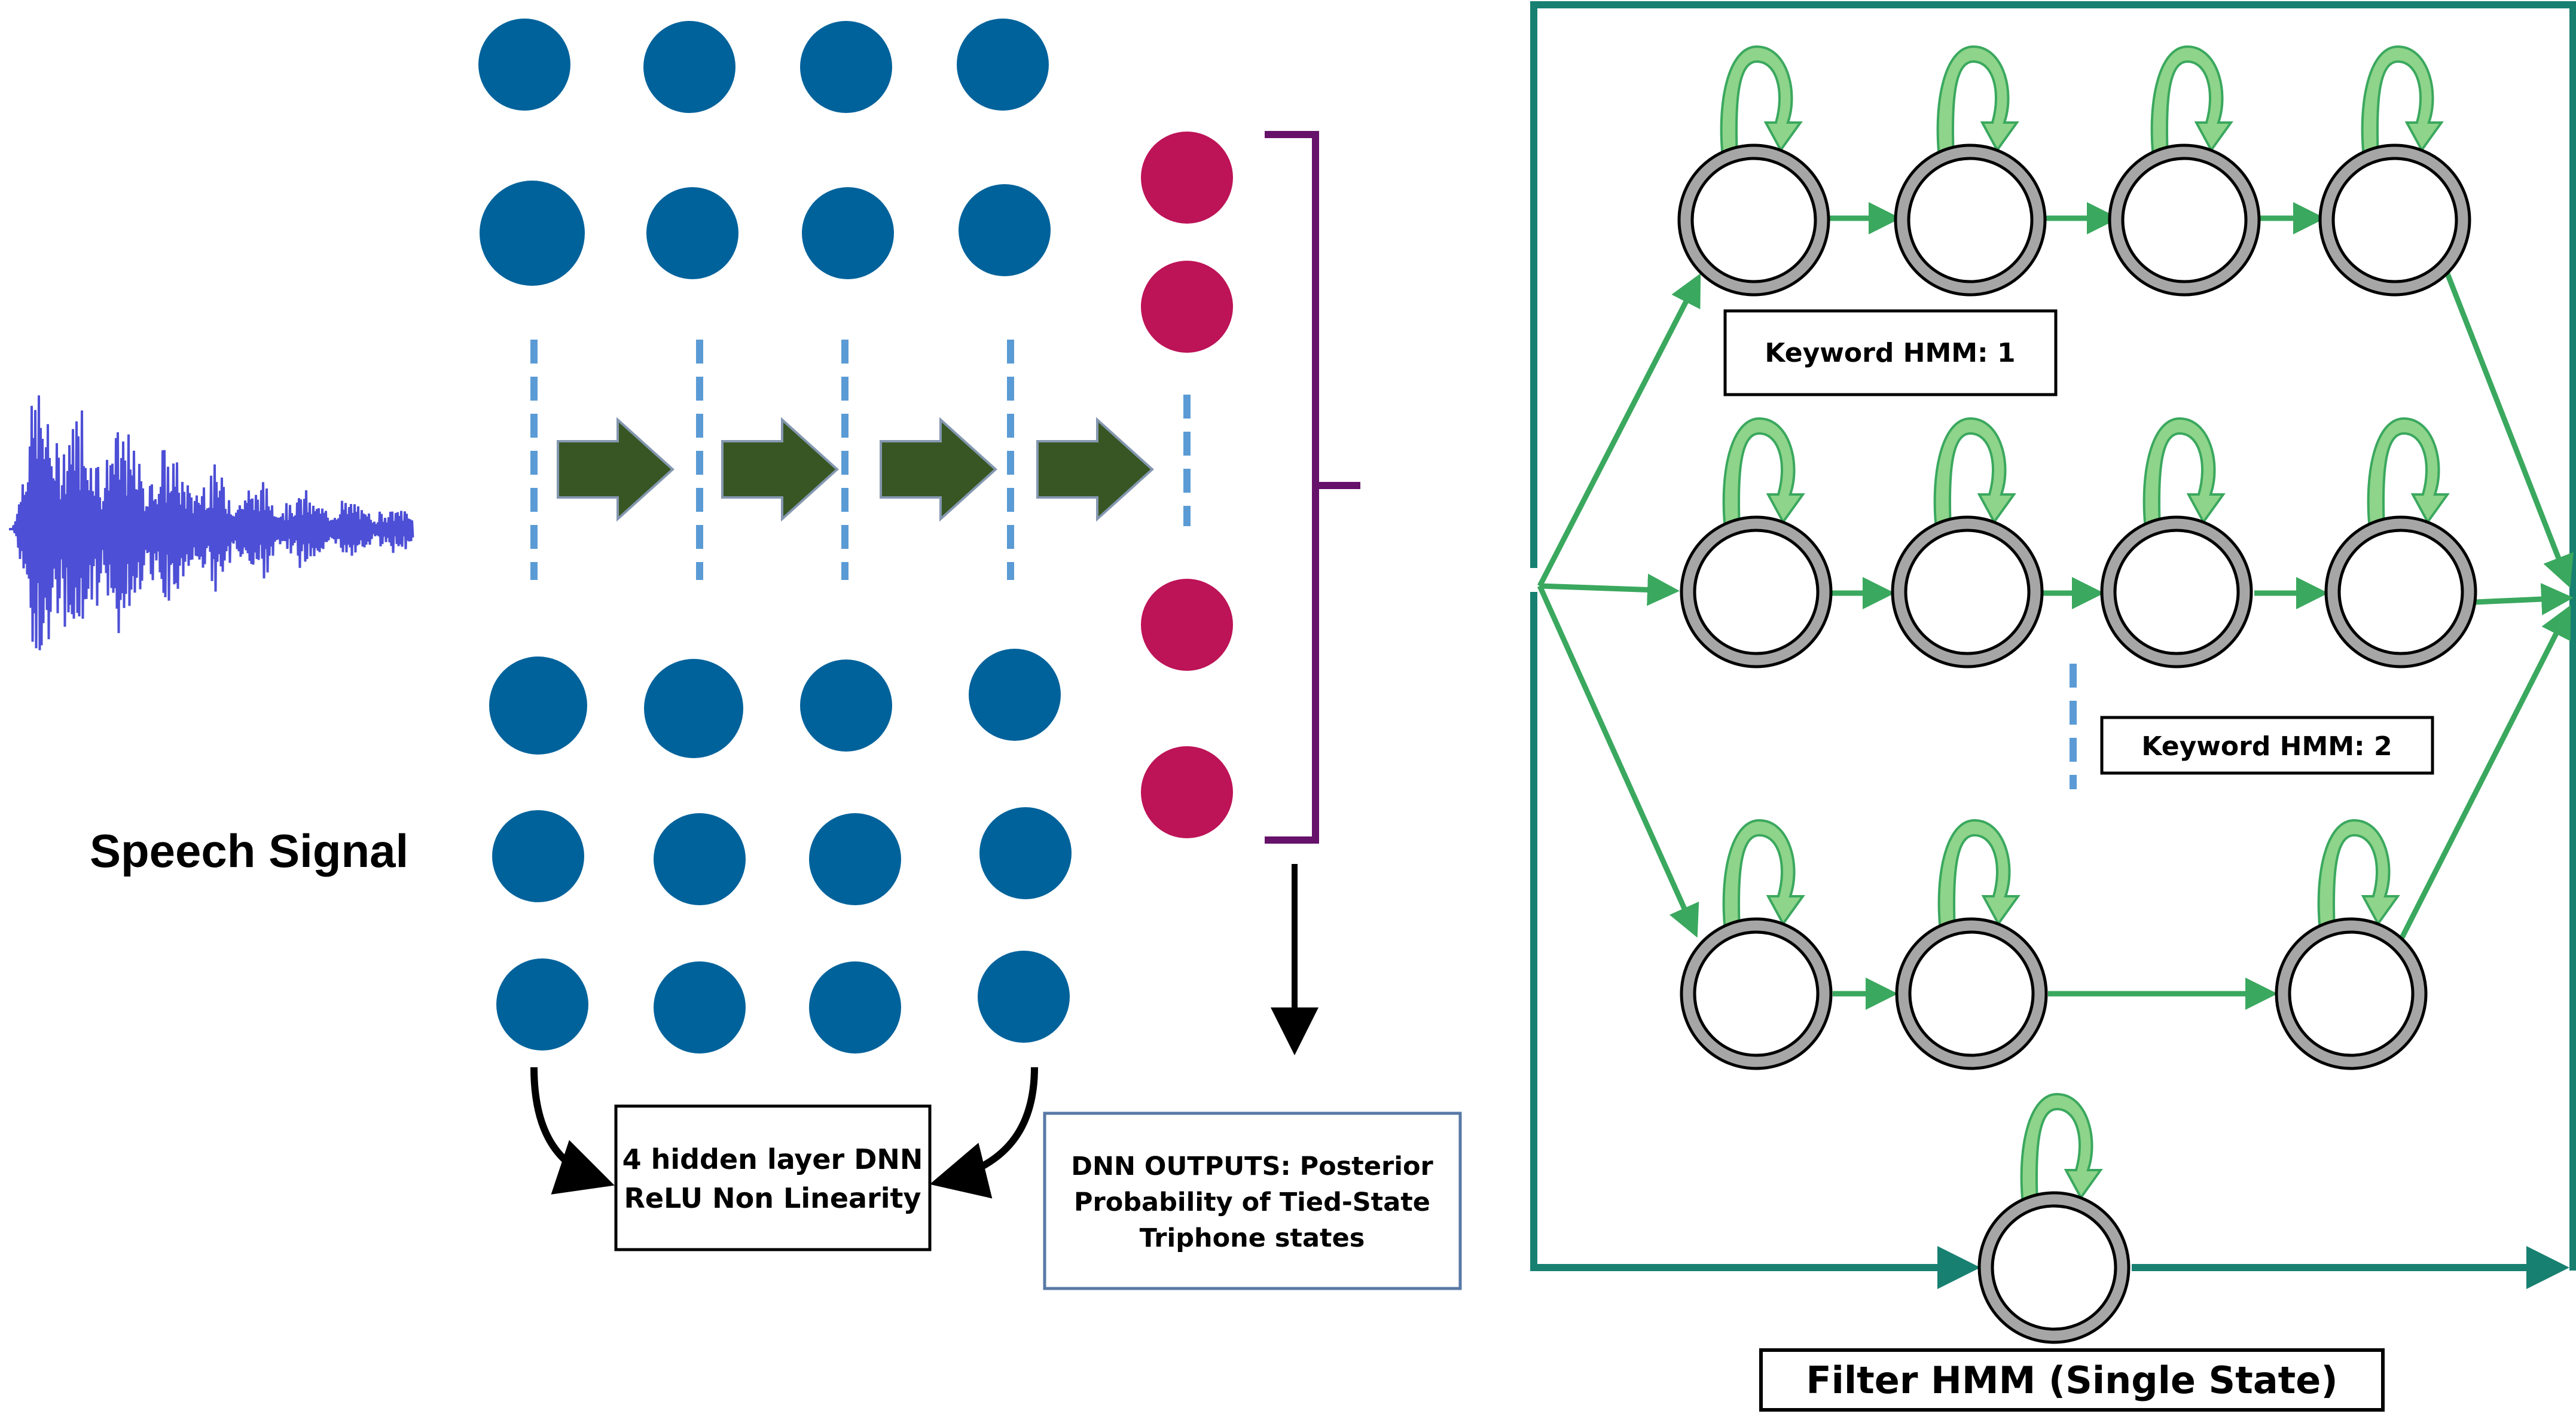  What do you see at coordinates (249, 851) in the screenshot?
I see `speech-signal-label: Speech Signal` at bounding box center [249, 851].